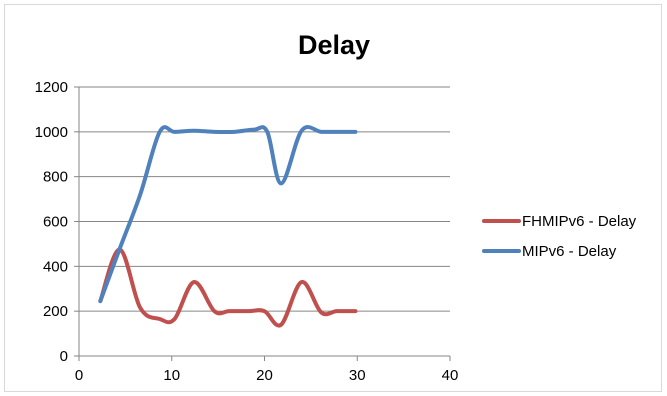  Describe the element at coordinates (334, 45) in the screenshot. I see `chart-title: Delay` at that location.